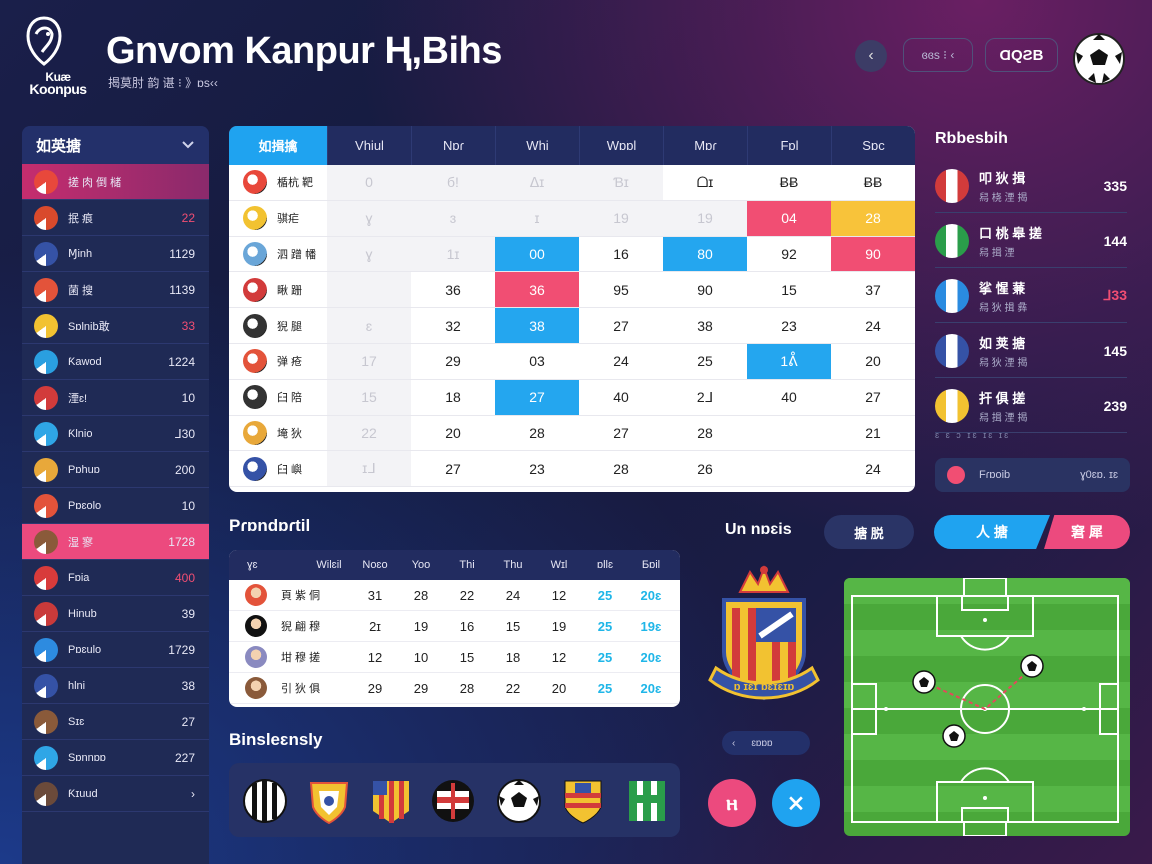 The height and width of the screenshot is (864, 1152). What do you see at coordinates (115, 650) in the screenshot?
I see `sidebar-item: Pɒɛulo 1729` at bounding box center [115, 650].